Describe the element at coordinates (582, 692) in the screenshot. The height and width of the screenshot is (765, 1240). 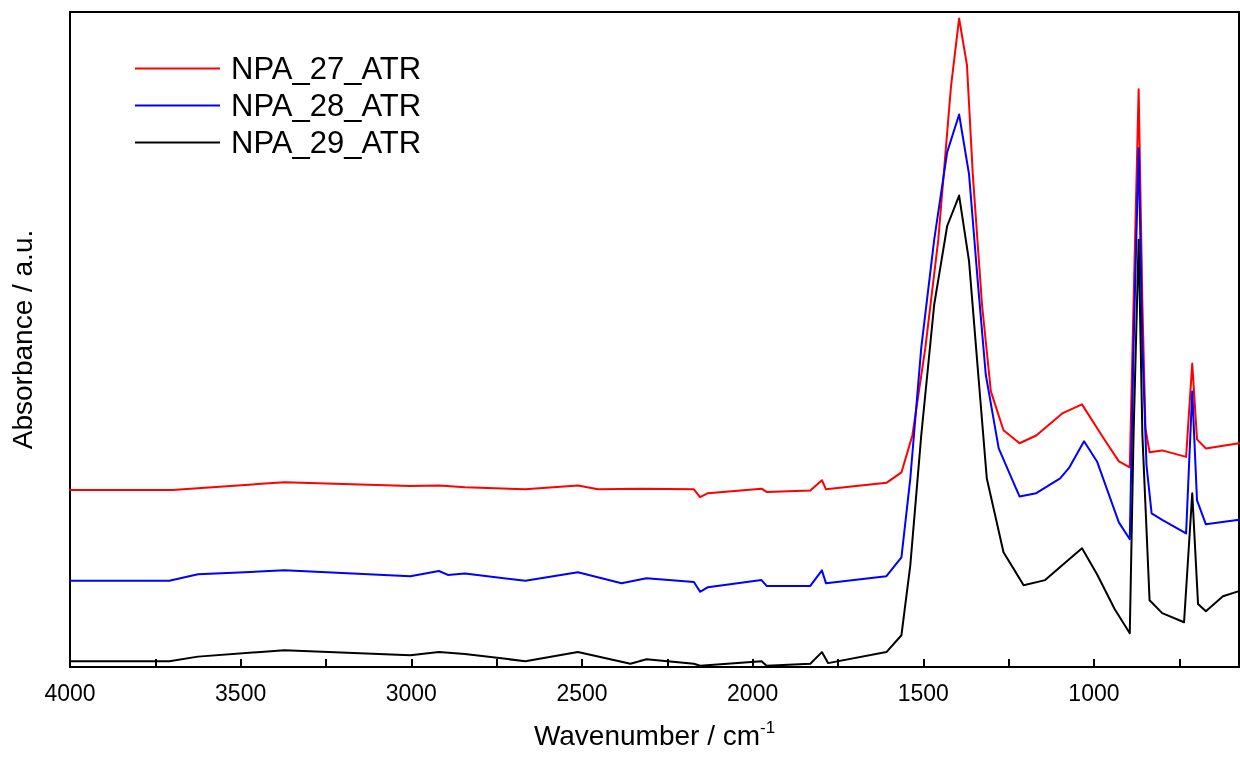
I see `x-tick-label: 2500` at that location.